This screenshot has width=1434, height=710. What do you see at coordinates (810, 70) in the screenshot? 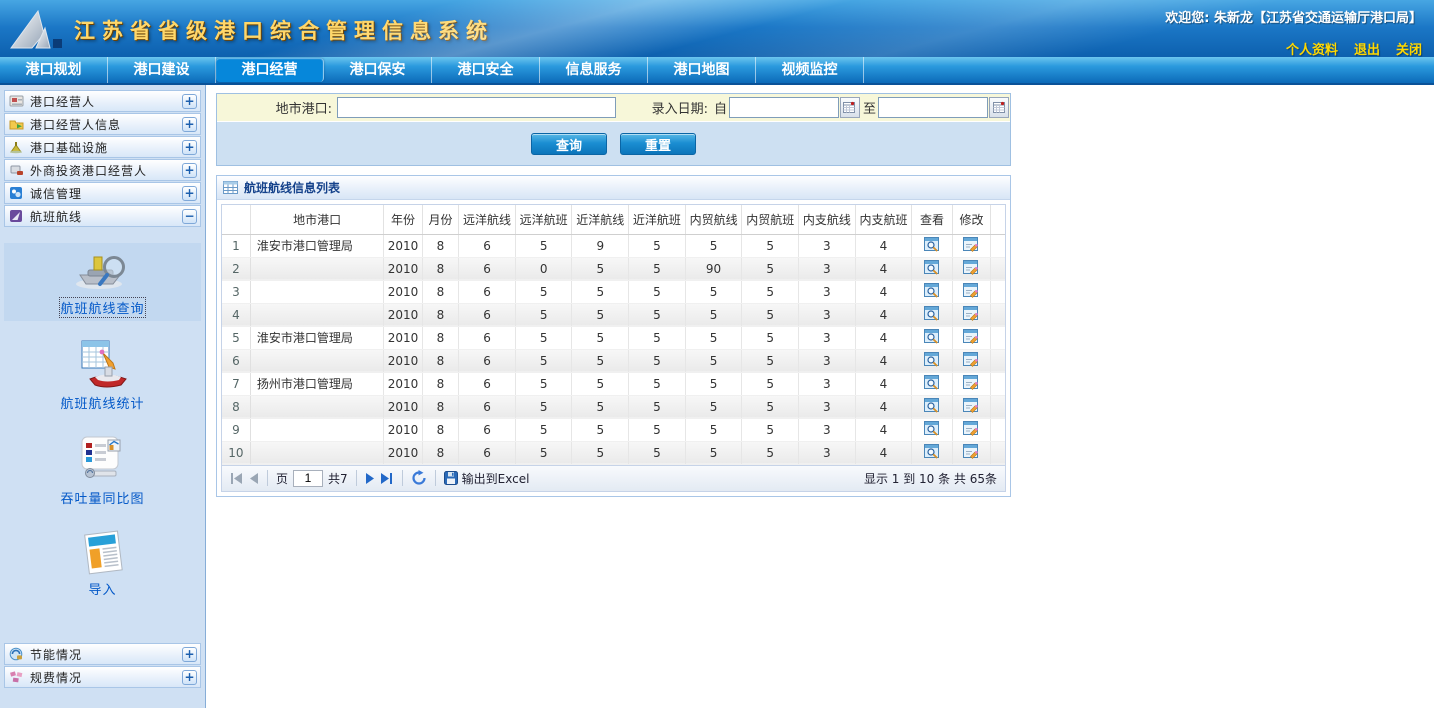
I see `nav-tab-8: 视频监控` at bounding box center [810, 70].